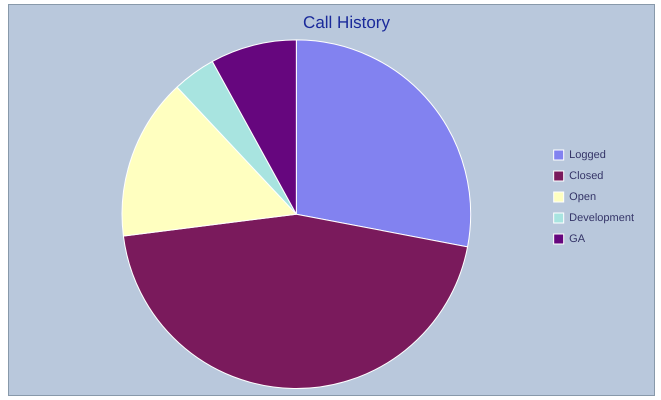 The image size is (661, 400). Describe the element at coordinates (586, 176) in the screenshot. I see `legend-label: Closed` at that location.